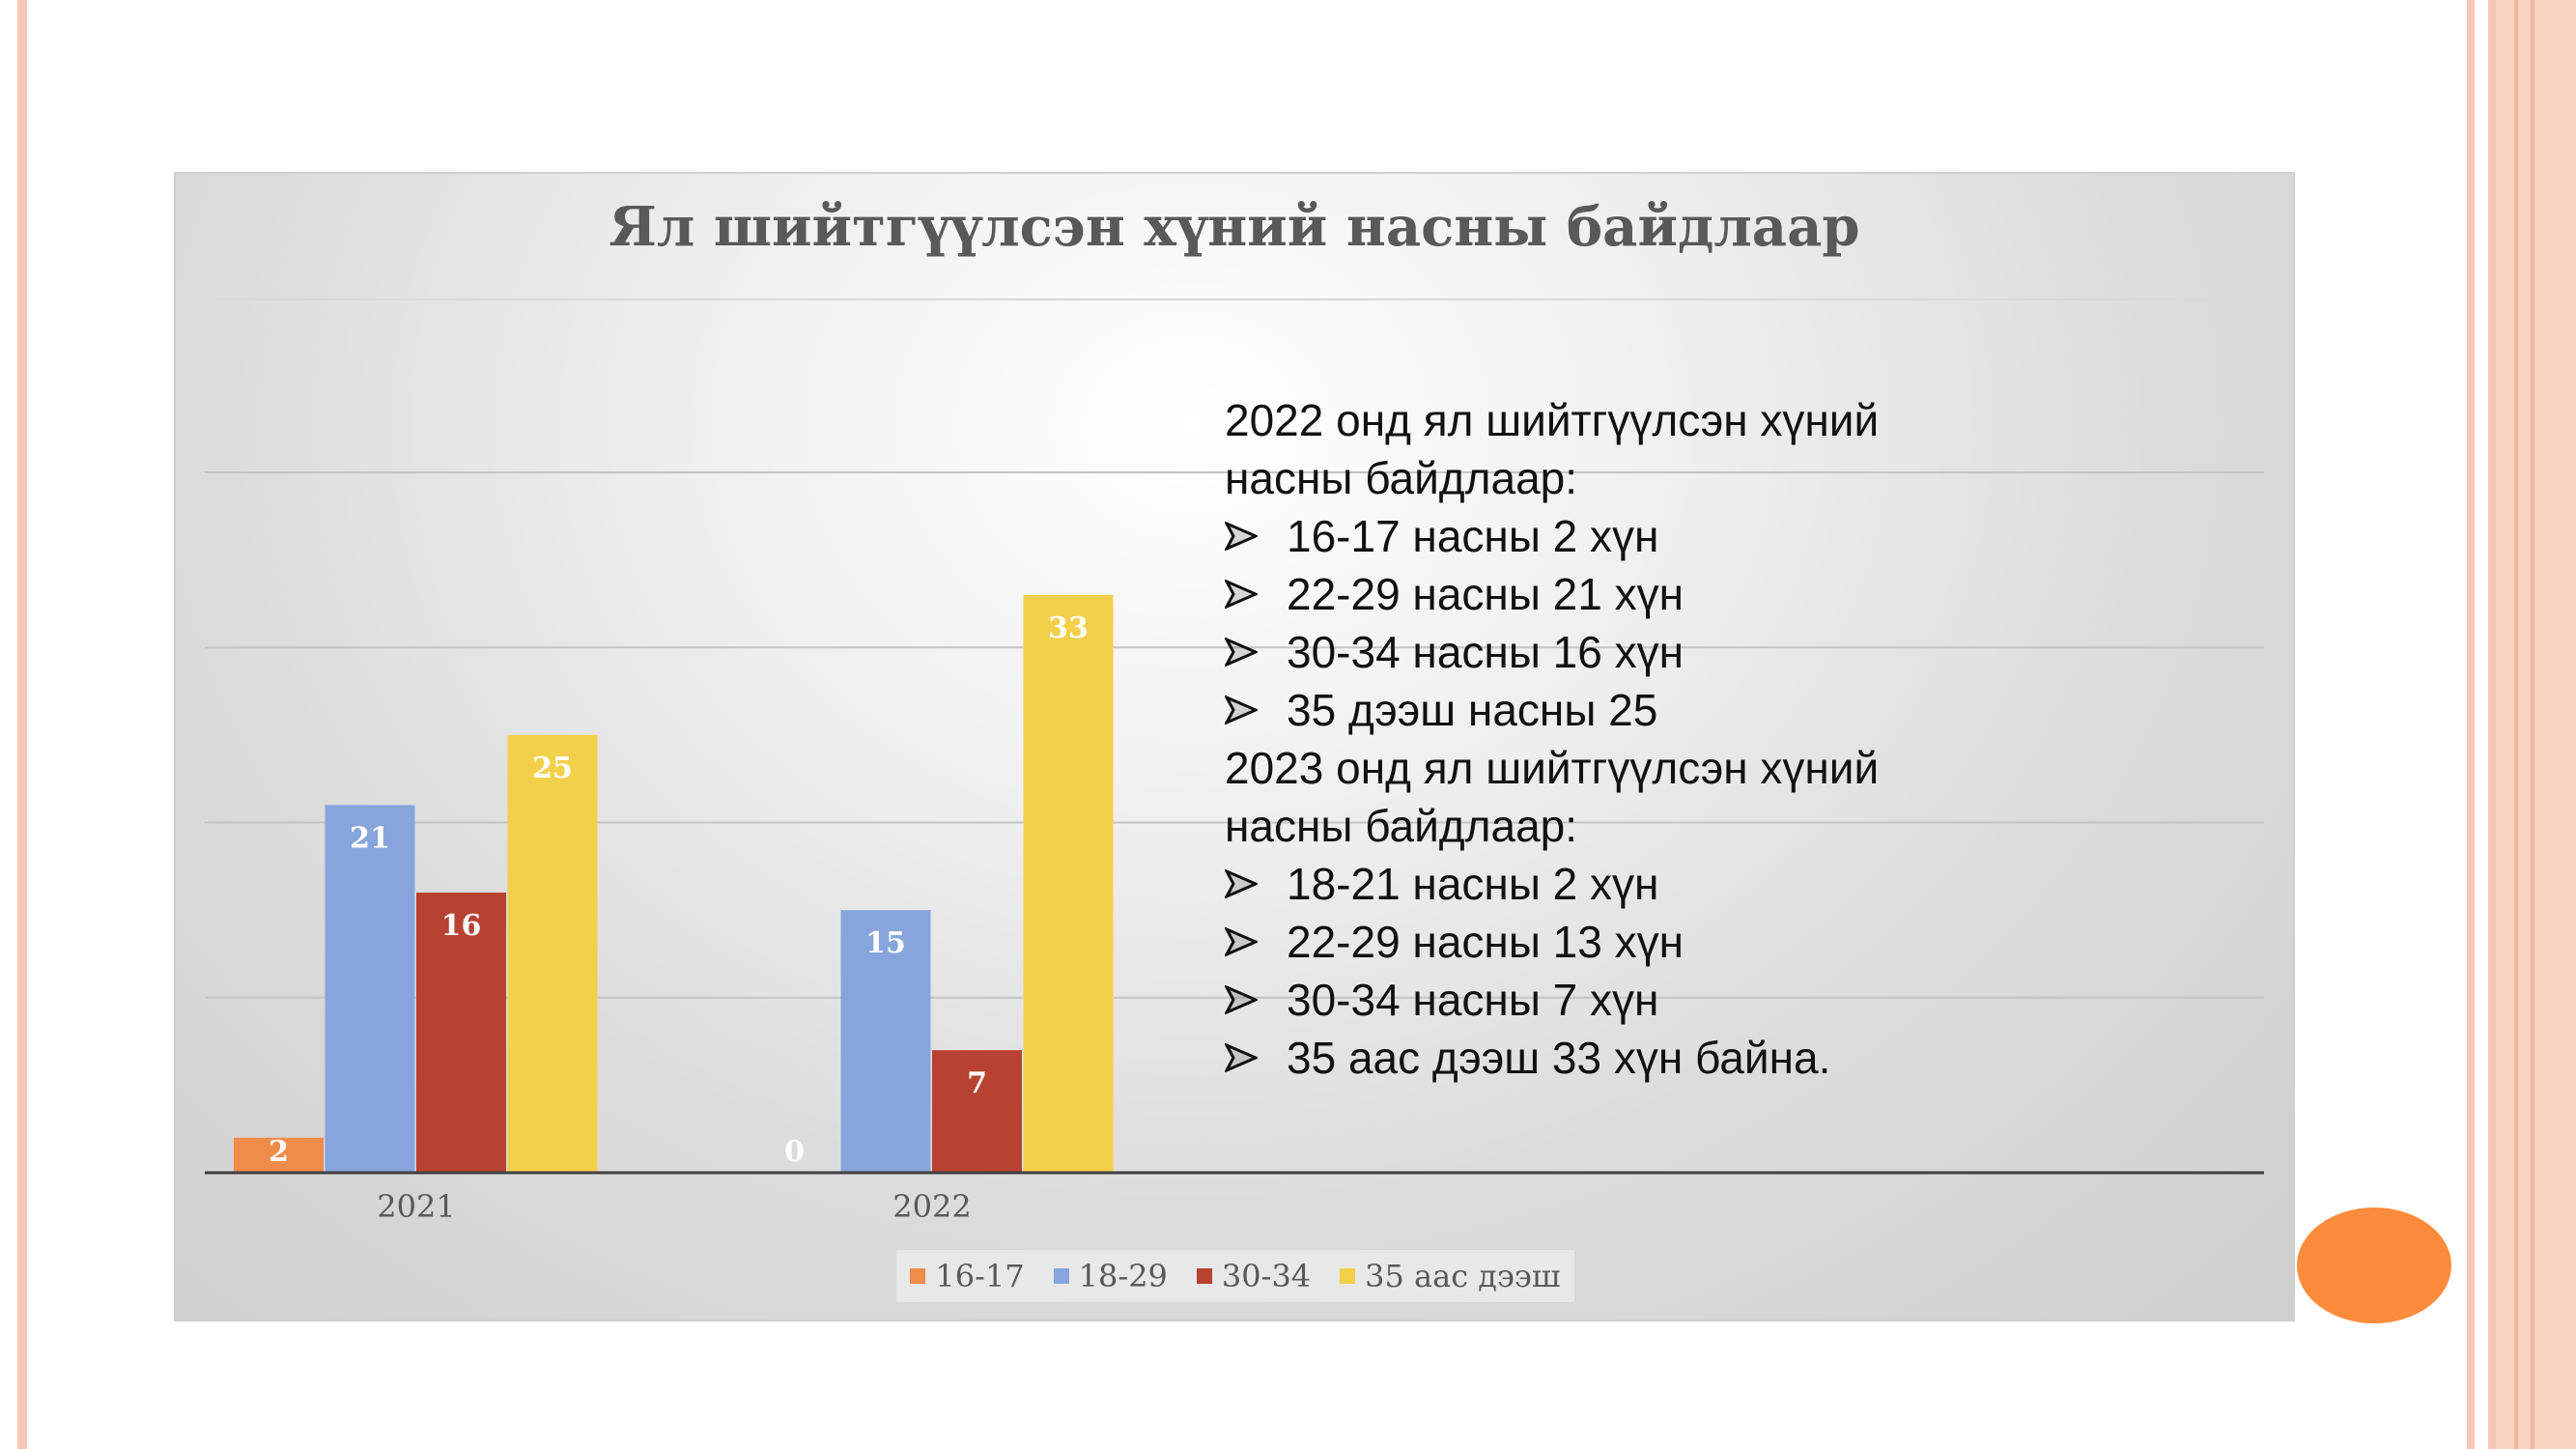  I want to click on bar-value-label: 21, so click(370, 838).